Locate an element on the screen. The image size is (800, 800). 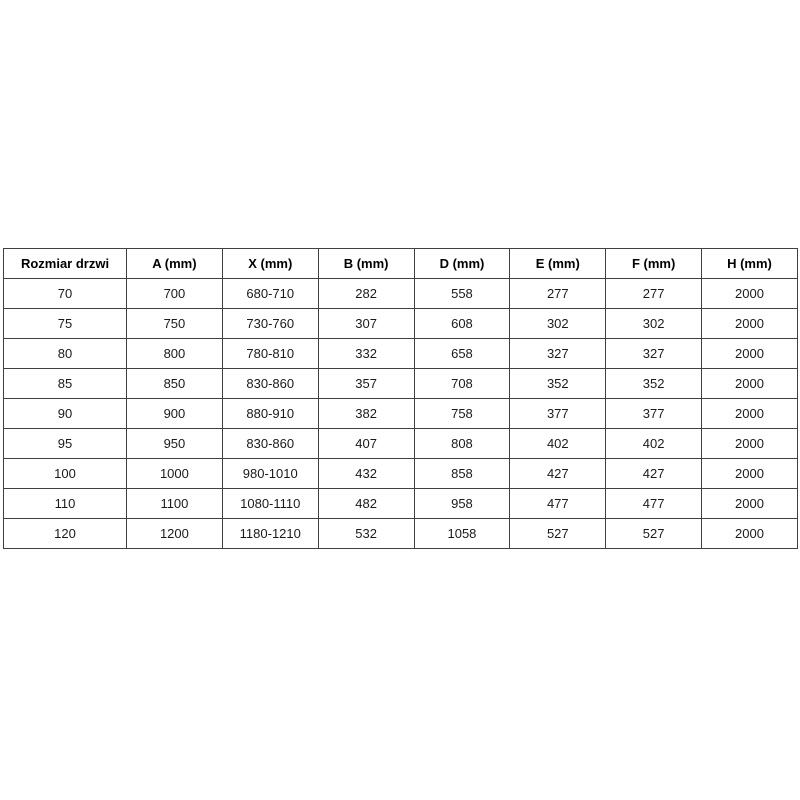
table-cell: 100 is located at coordinates (65, 473).